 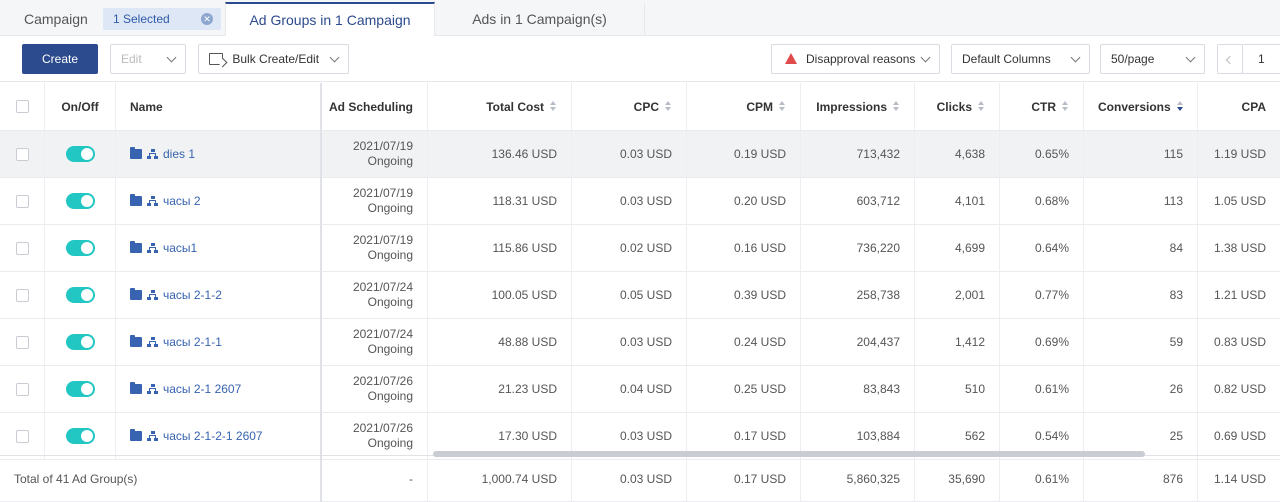 I want to click on ad-group-link: часы 2-1-1, so click(x=176, y=342).